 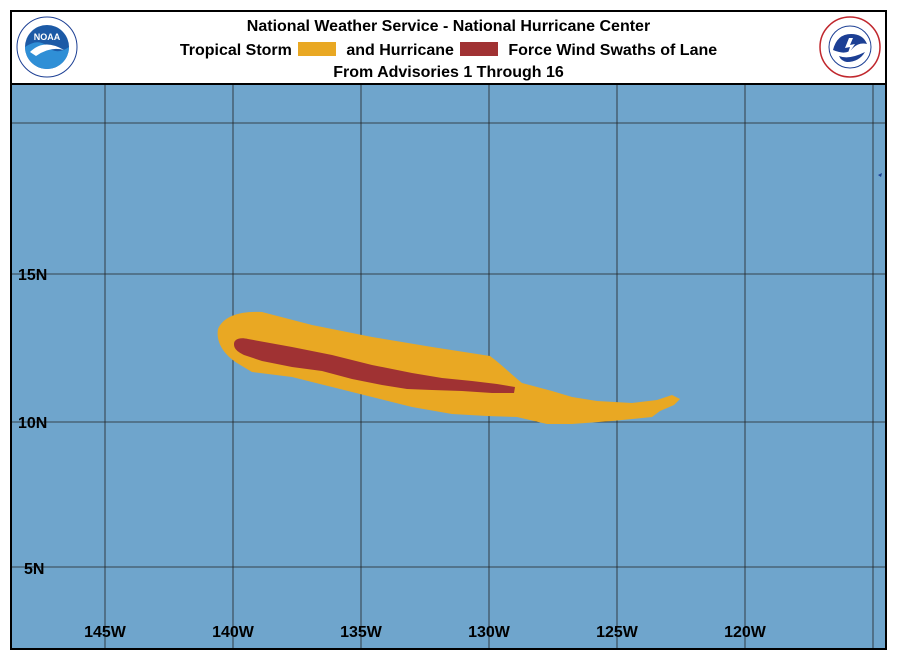 I want to click on tropical-storm-swatch, so click(x=316, y=49).